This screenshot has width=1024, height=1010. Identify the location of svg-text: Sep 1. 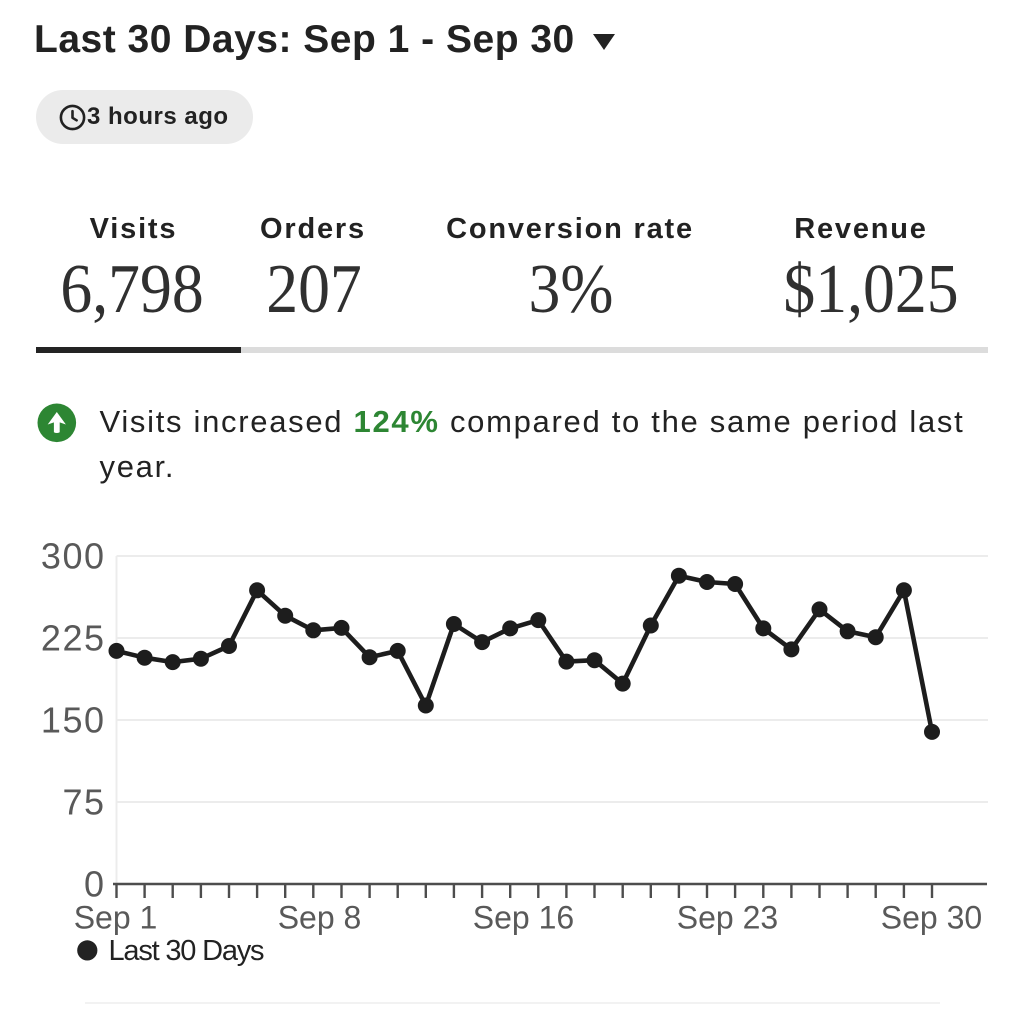
(116, 918).